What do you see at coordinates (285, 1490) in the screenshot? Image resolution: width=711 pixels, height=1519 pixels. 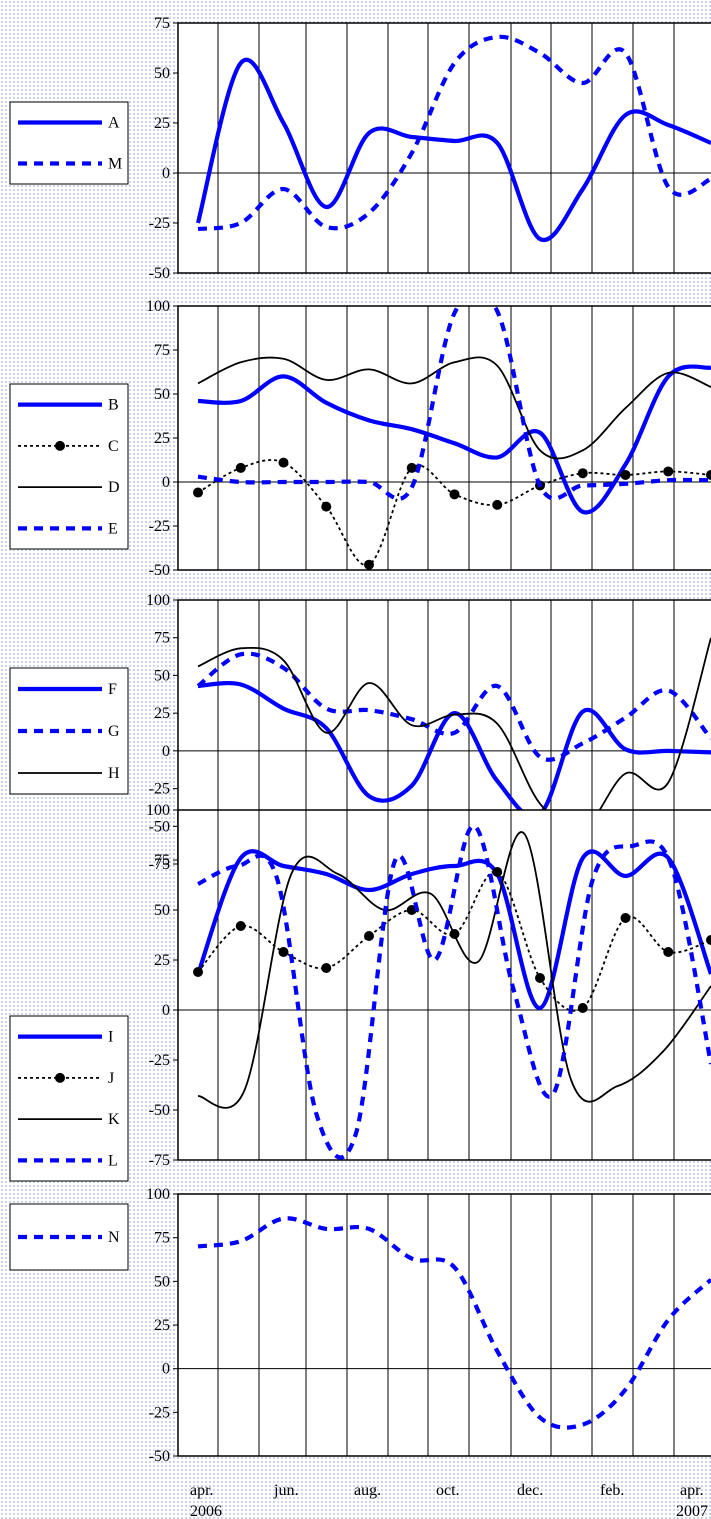 I see `x-tick-label-jun: jun.` at bounding box center [285, 1490].